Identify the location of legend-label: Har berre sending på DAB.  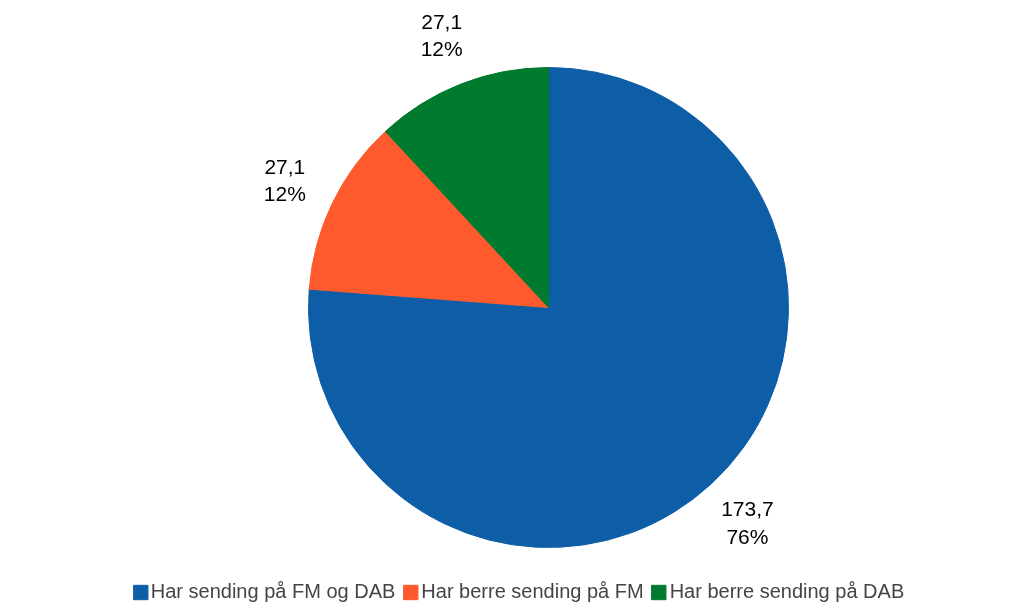
(787, 591).